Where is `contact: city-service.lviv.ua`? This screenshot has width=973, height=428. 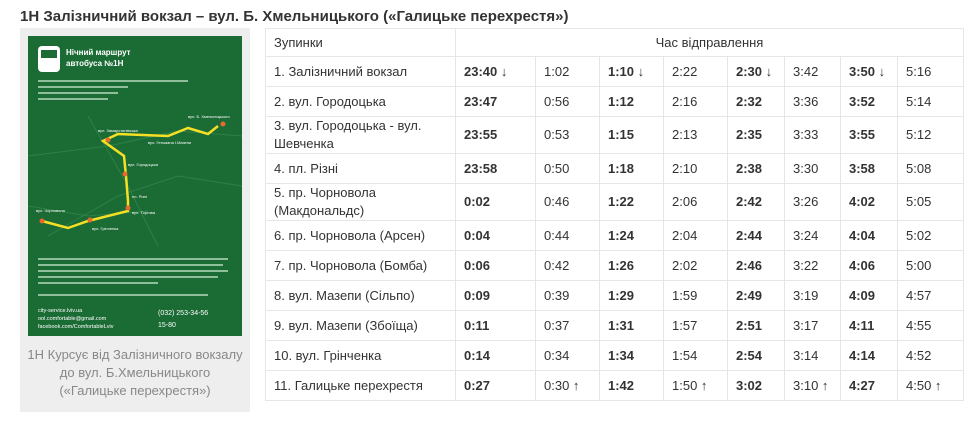 contact: city-service.lviv.ua is located at coordinates (60, 311).